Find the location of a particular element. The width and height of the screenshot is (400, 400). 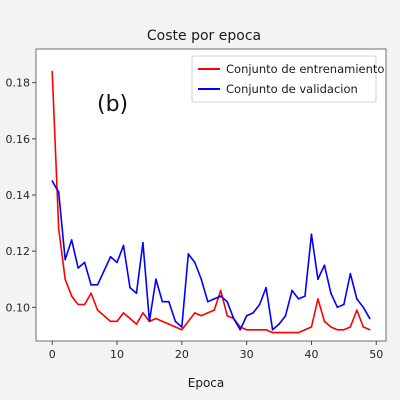

legend-label-training: Conjunto de entrenamiento is located at coordinates (305, 69).